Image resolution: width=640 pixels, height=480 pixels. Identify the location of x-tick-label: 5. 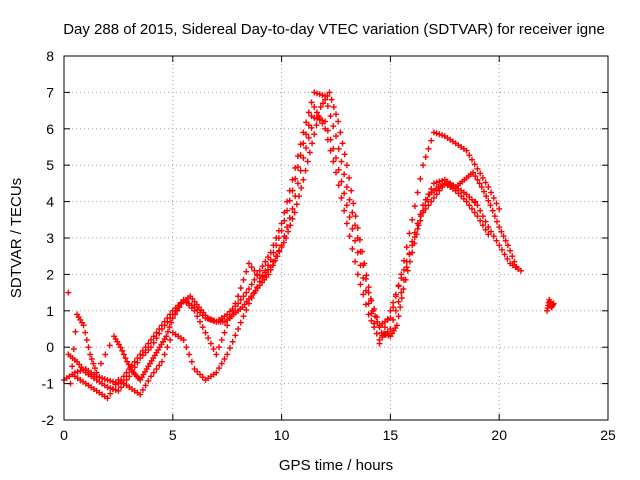
(173, 435).